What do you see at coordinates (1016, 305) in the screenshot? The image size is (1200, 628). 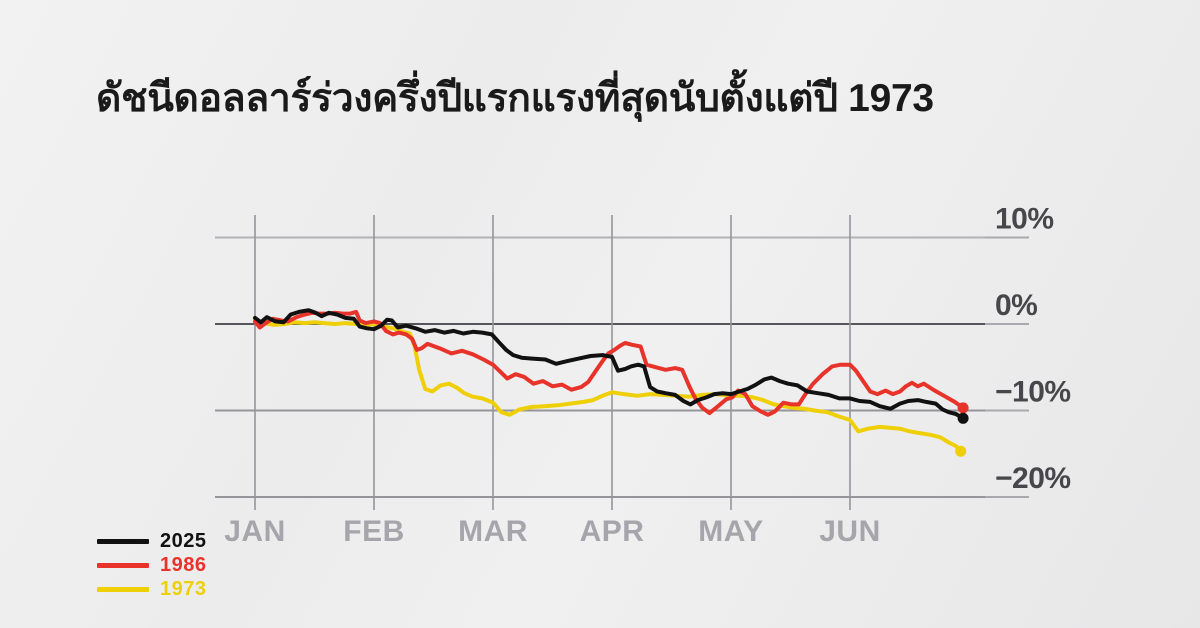 I see `ytick-label: 0%` at bounding box center [1016, 305].